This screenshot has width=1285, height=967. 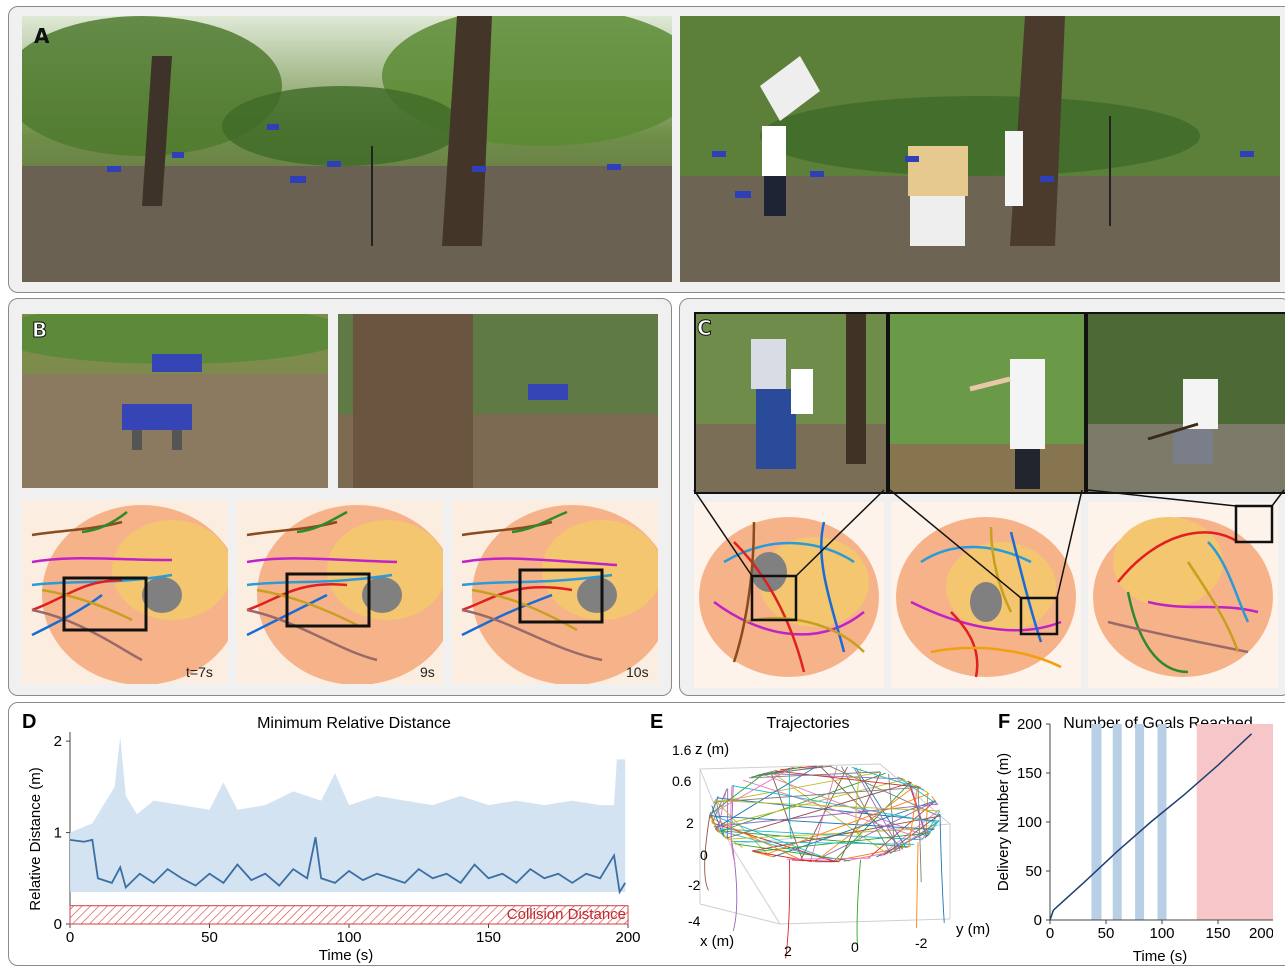 What do you see at coordinates (690, 823) in the screenshot?
I see `x-tick-0: 2` at bounding box center [690, 823].